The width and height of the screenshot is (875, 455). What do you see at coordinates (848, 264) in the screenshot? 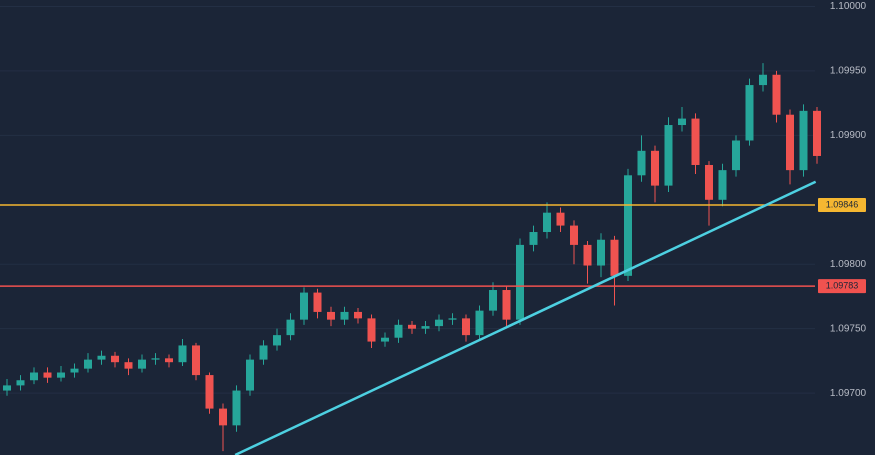
I see `y-tick-label: 1.09800` at bounding box center [848, 264].